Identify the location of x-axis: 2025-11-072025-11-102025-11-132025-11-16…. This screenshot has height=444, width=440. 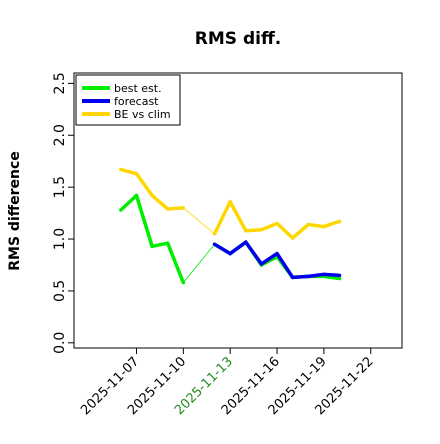
(227, 383).